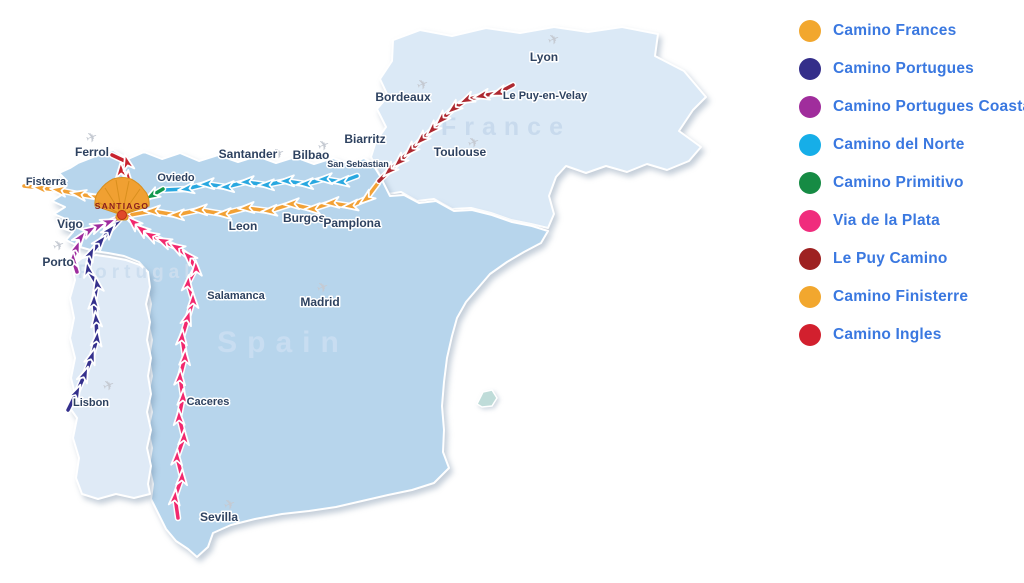  Describe the element at coordinates (236, 296) in the screenshot. I see `city-label-salamanca: Salamanca` at that location.